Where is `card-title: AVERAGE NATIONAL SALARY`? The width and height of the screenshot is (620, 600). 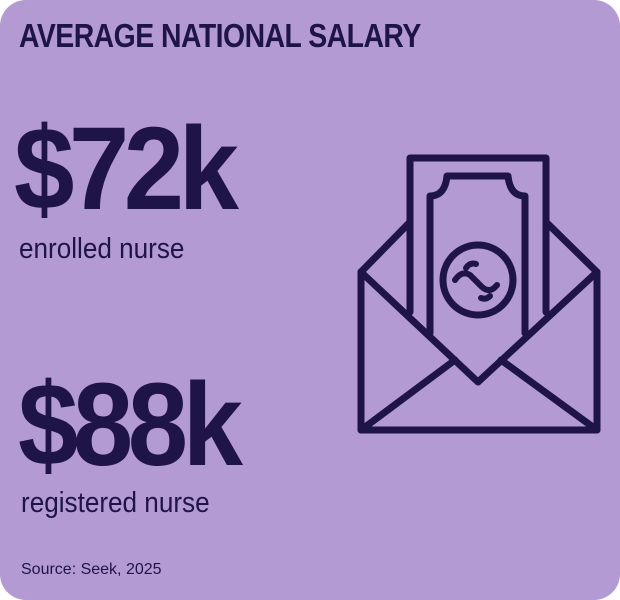
card-title: AVERAGE NATIONAL SALARY is located at coordinates (220, 35).